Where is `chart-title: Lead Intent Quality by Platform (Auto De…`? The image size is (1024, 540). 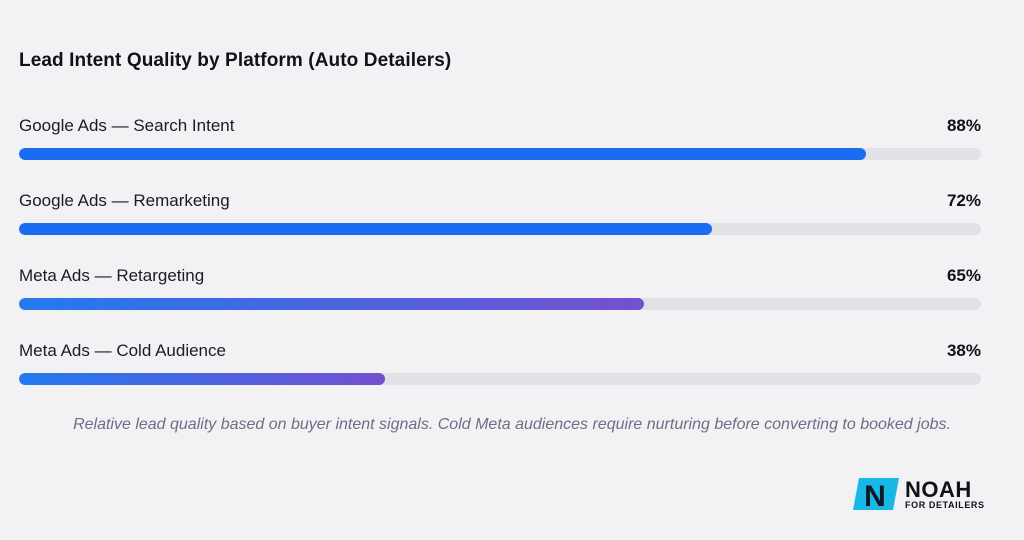 chart-title: Lead Intent Quality by Platform (Auto De… is located at coordinates (235, 60).